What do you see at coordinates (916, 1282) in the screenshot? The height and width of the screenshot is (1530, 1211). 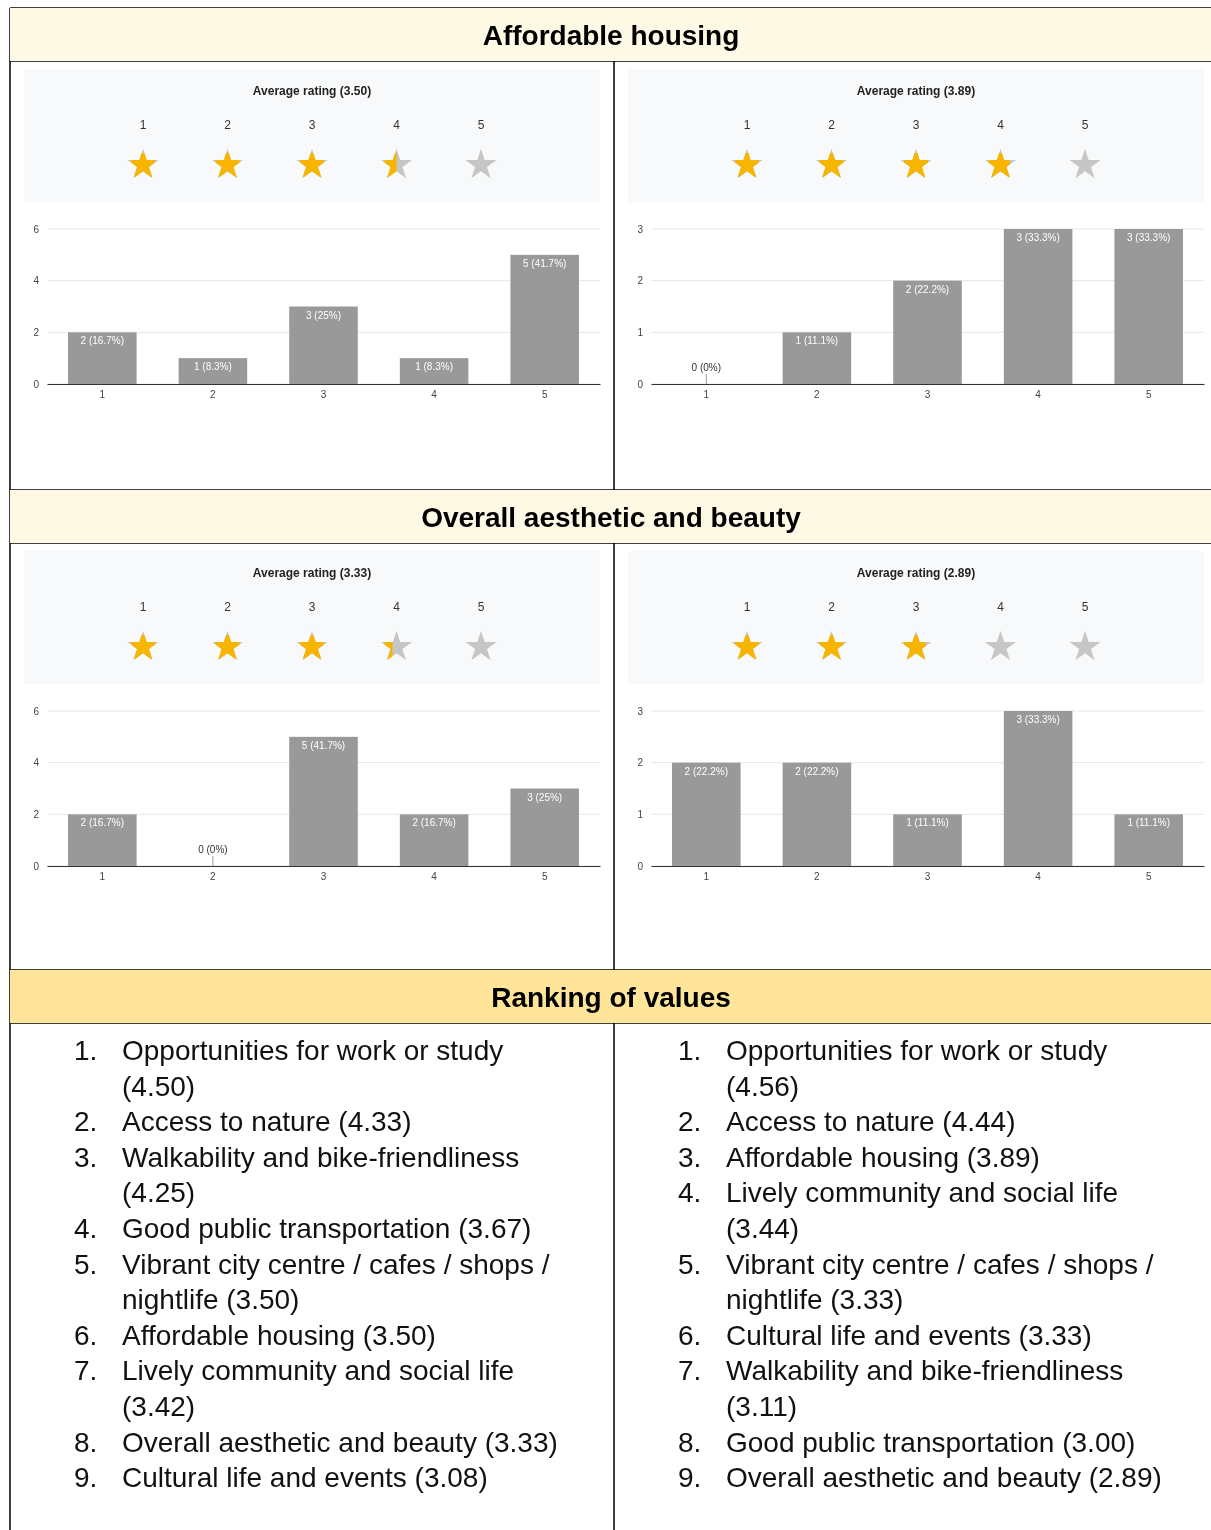 I see `text: 5. Vibrant city centre / cafes / shops / nightlife (3.33)` at bounding box center [916, 1282].